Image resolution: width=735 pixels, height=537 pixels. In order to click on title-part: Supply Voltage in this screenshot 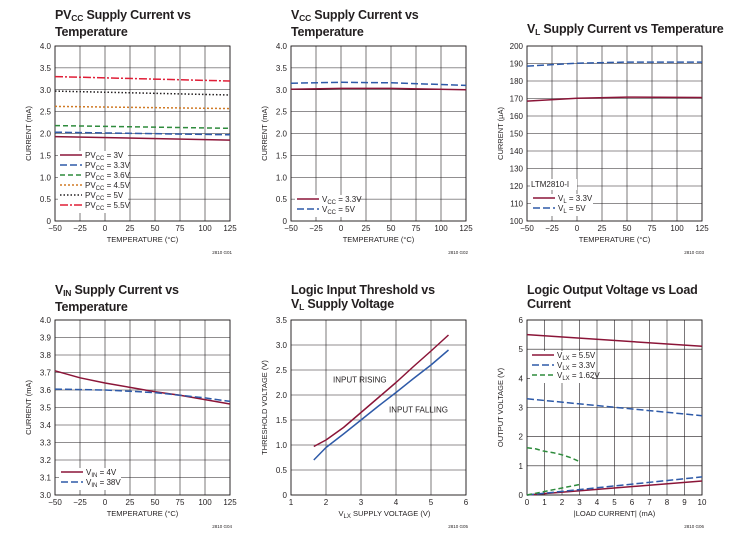, I will do `click(349, 304)`.